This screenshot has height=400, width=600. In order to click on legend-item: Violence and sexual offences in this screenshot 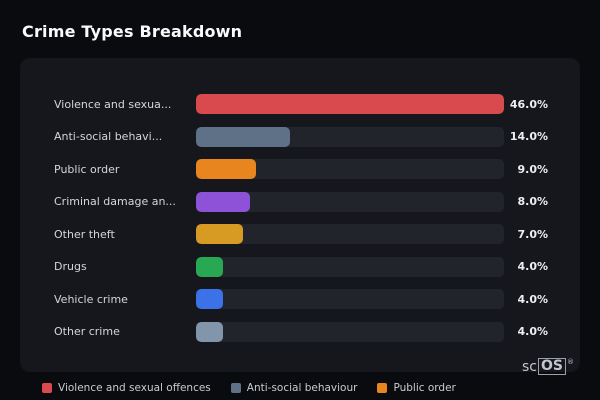, I will do `click(126, 388)`.